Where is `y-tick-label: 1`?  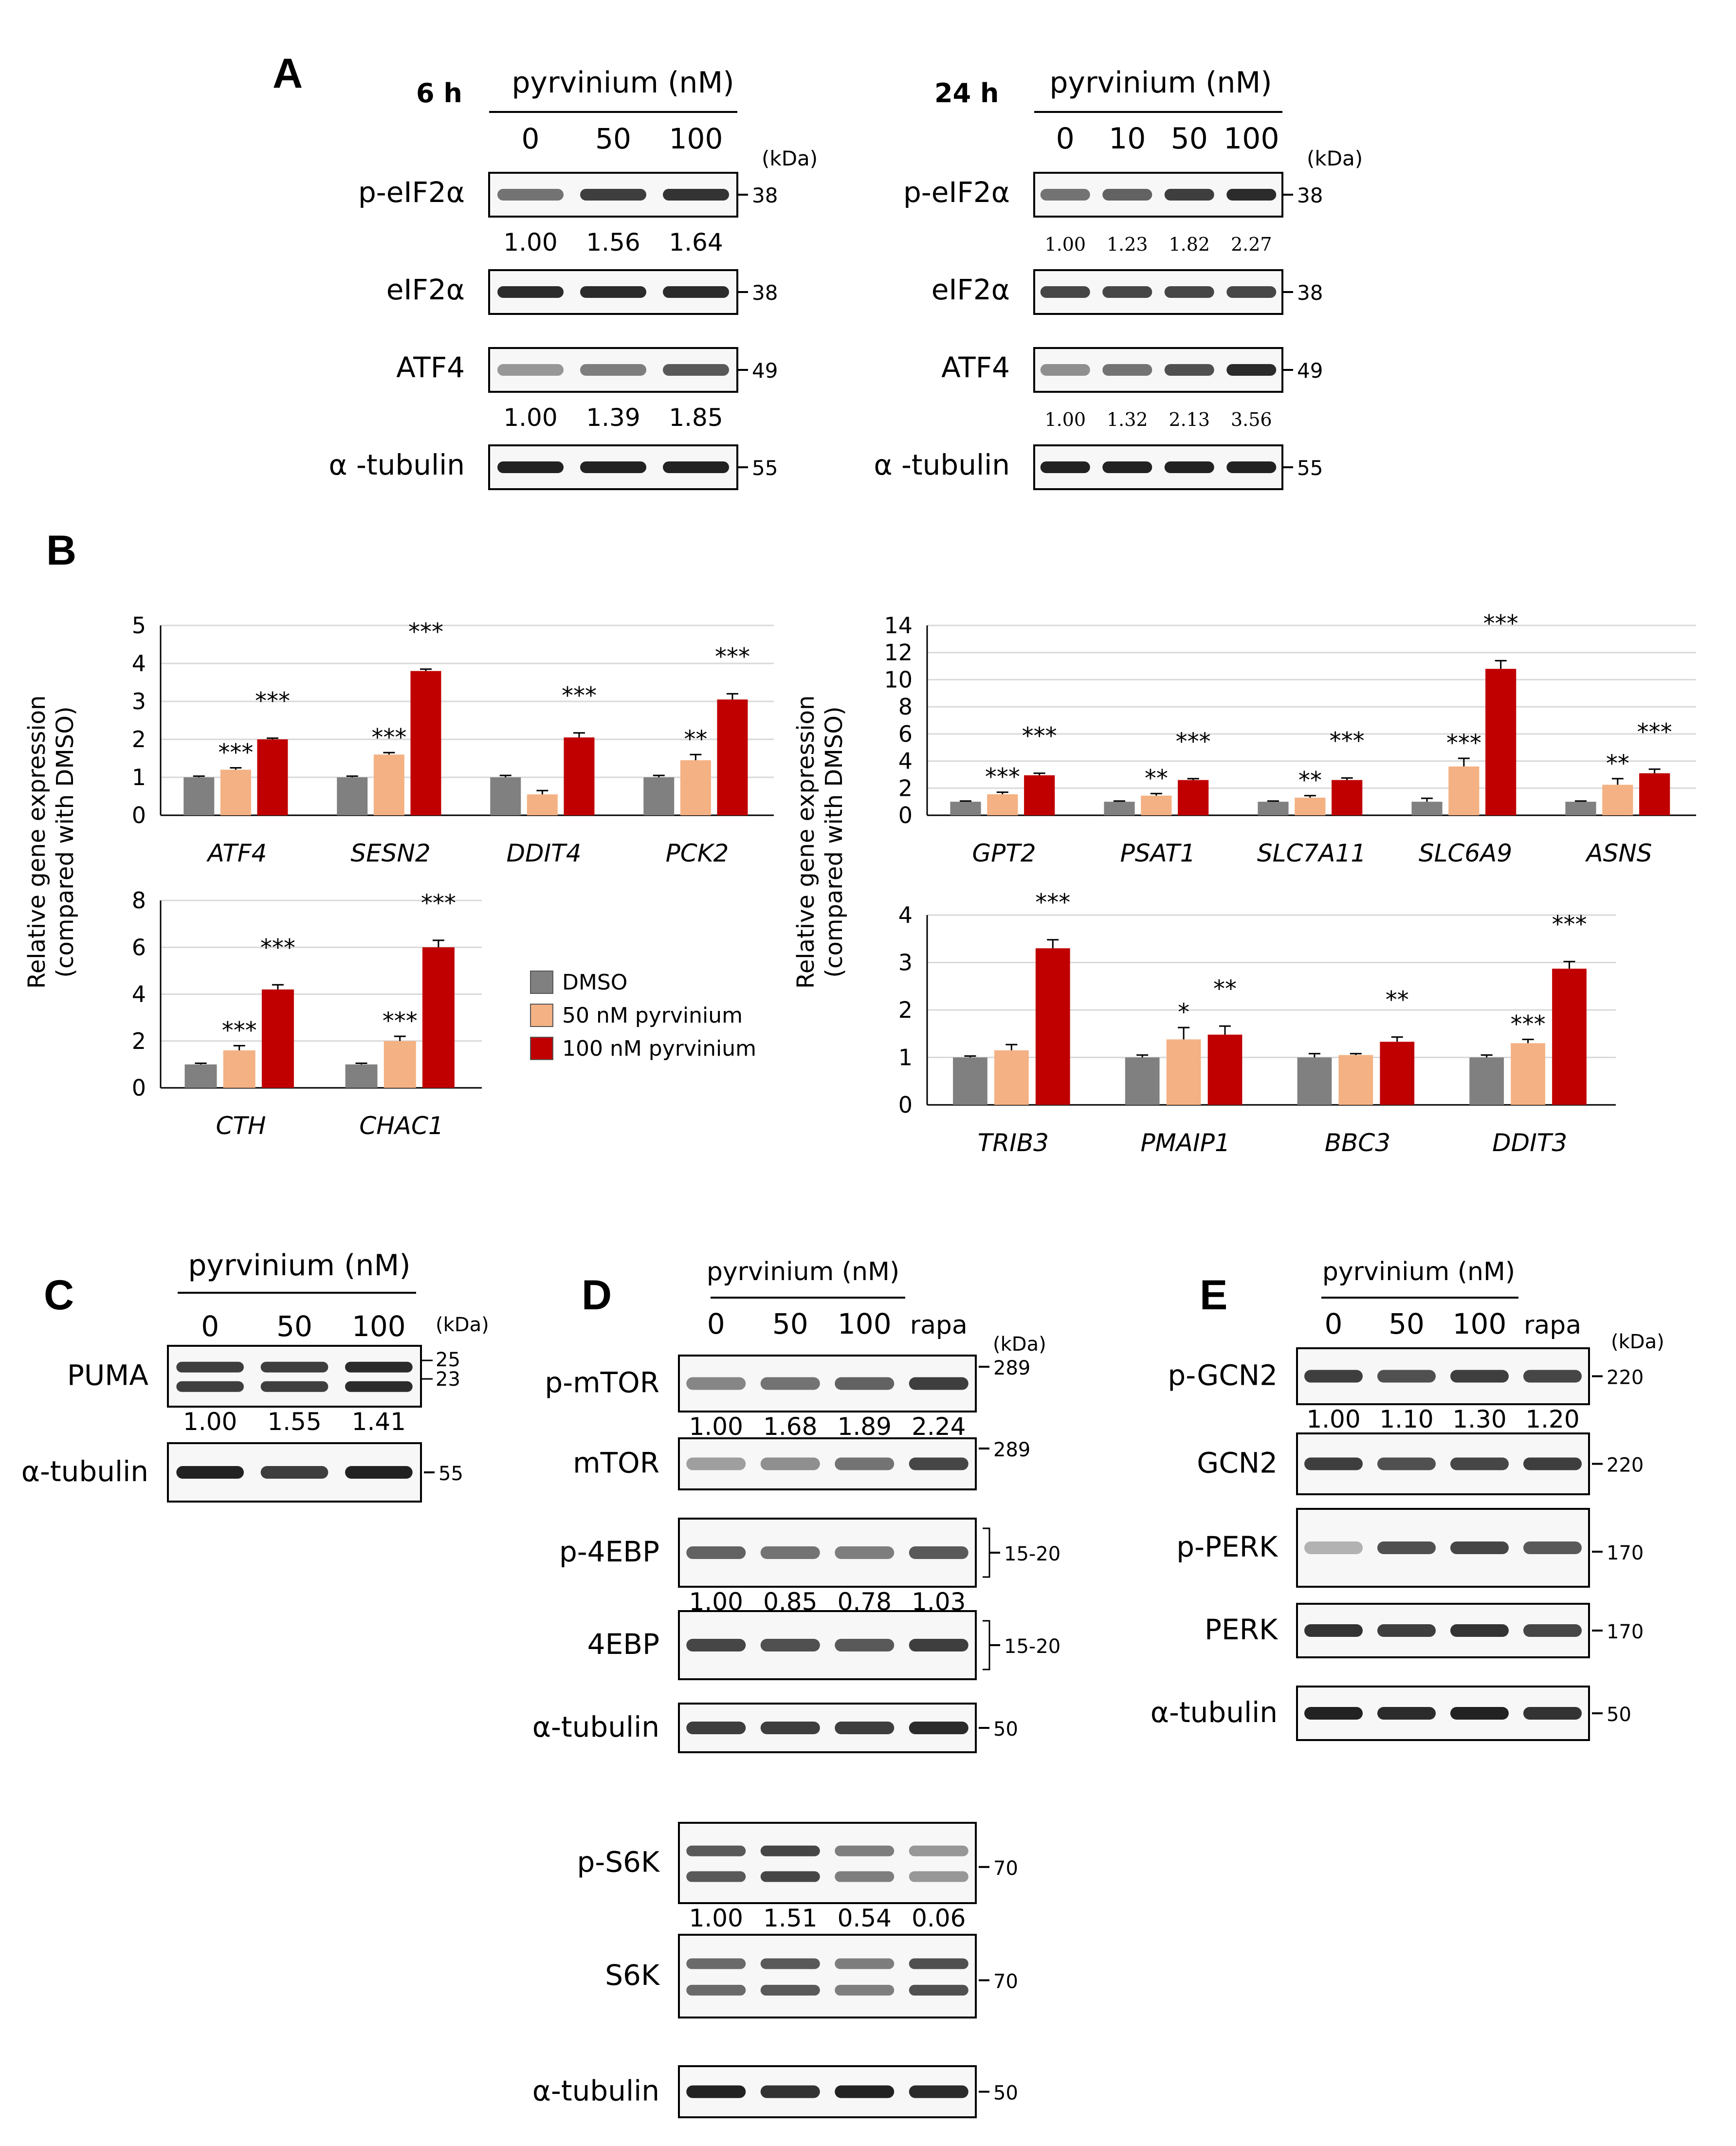 y-tick-label: 1 is located at coordinates (139, 777).